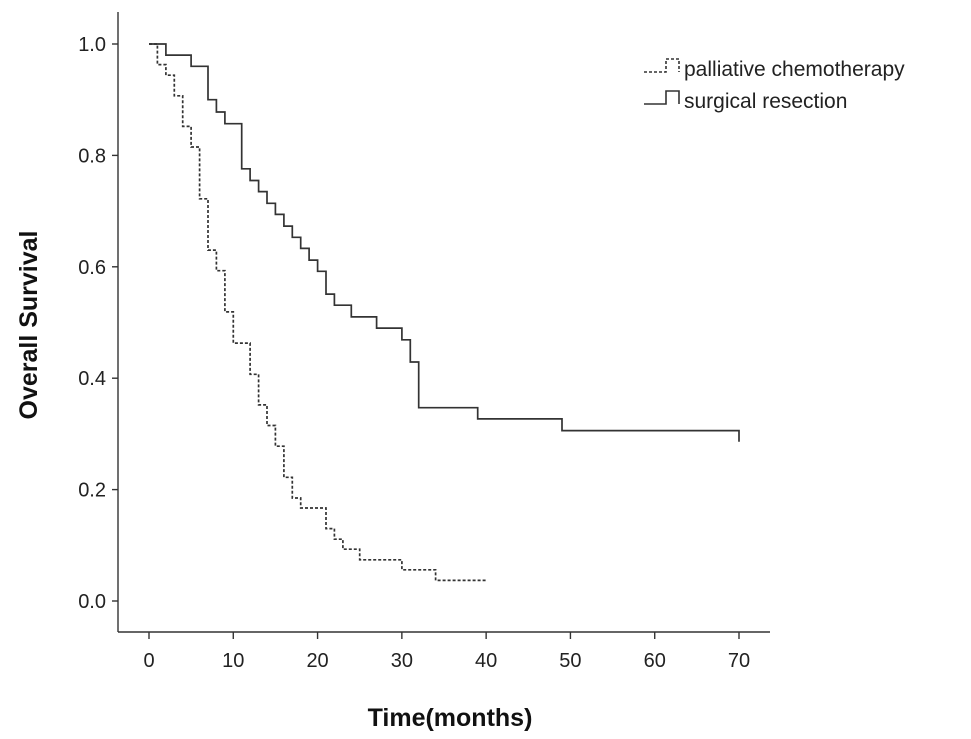 Image resolution: width=971 pixels, height=739 pixels. What do you see at coordinates (92, 45) in the screenshot?
I see `y-tick-label: 1.0` at bounding box center [92, 45].